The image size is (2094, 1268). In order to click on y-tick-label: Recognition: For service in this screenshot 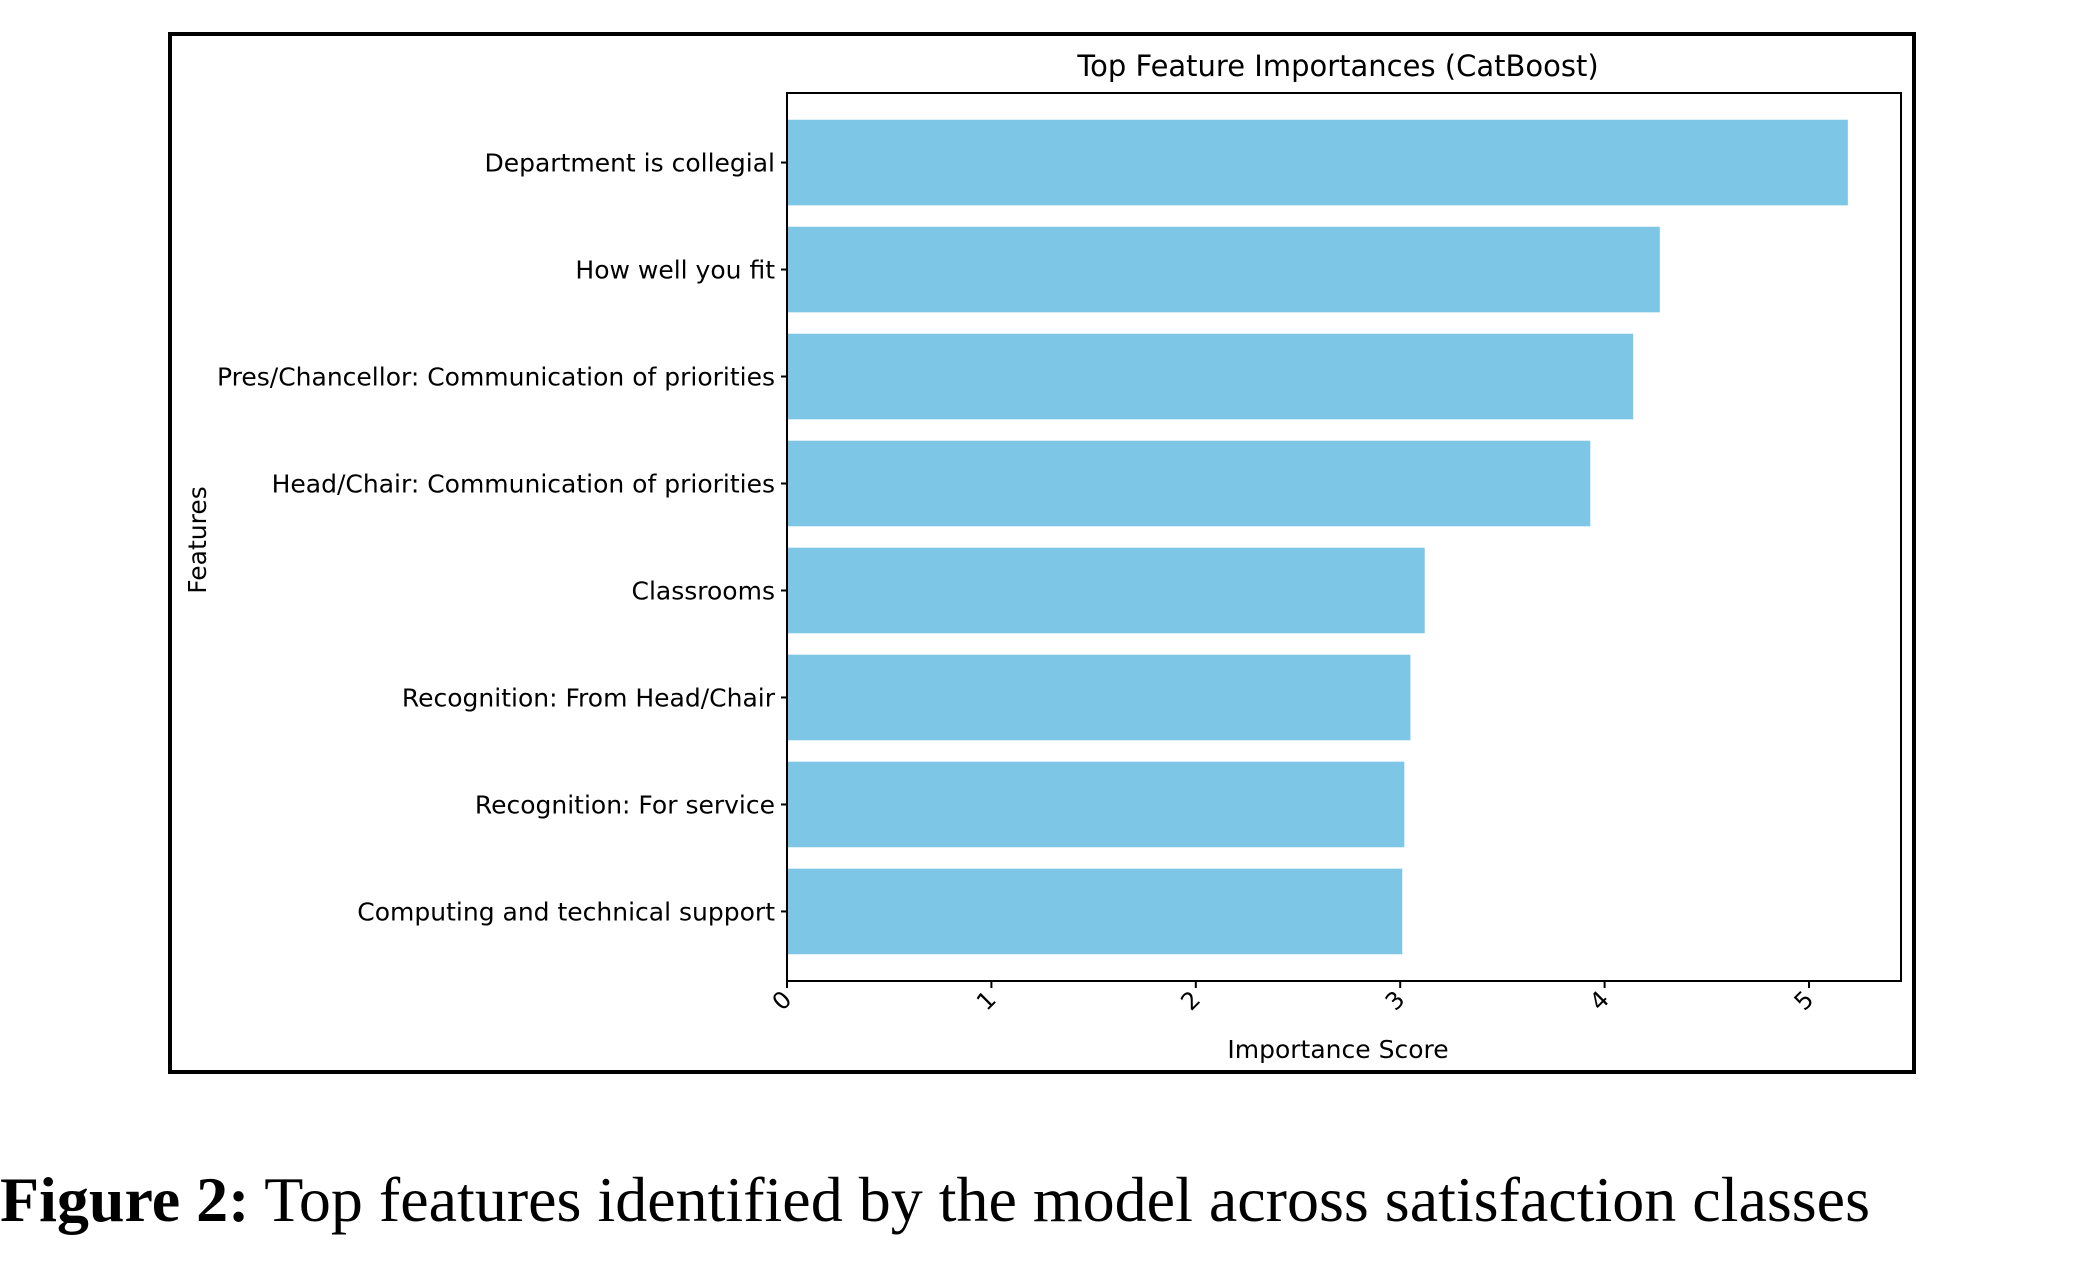, I will do `click(625, 804)`.